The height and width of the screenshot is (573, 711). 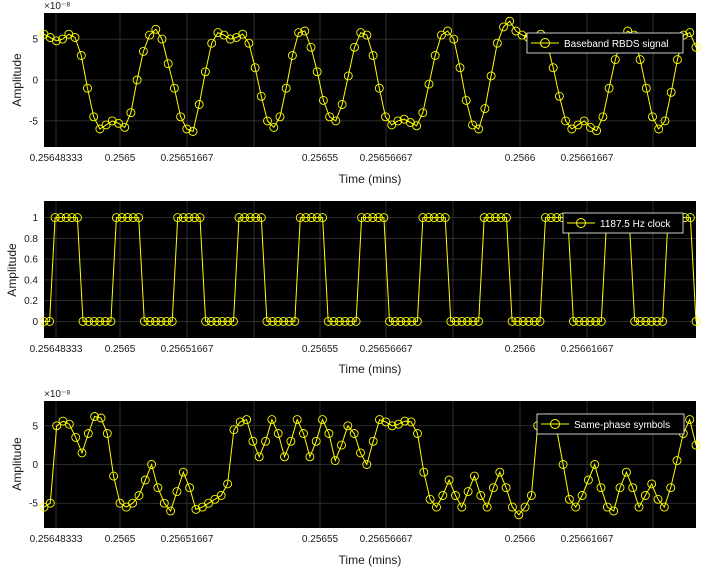 I want to click on y-tick-label: 0.4, so click(x=31, y=280).